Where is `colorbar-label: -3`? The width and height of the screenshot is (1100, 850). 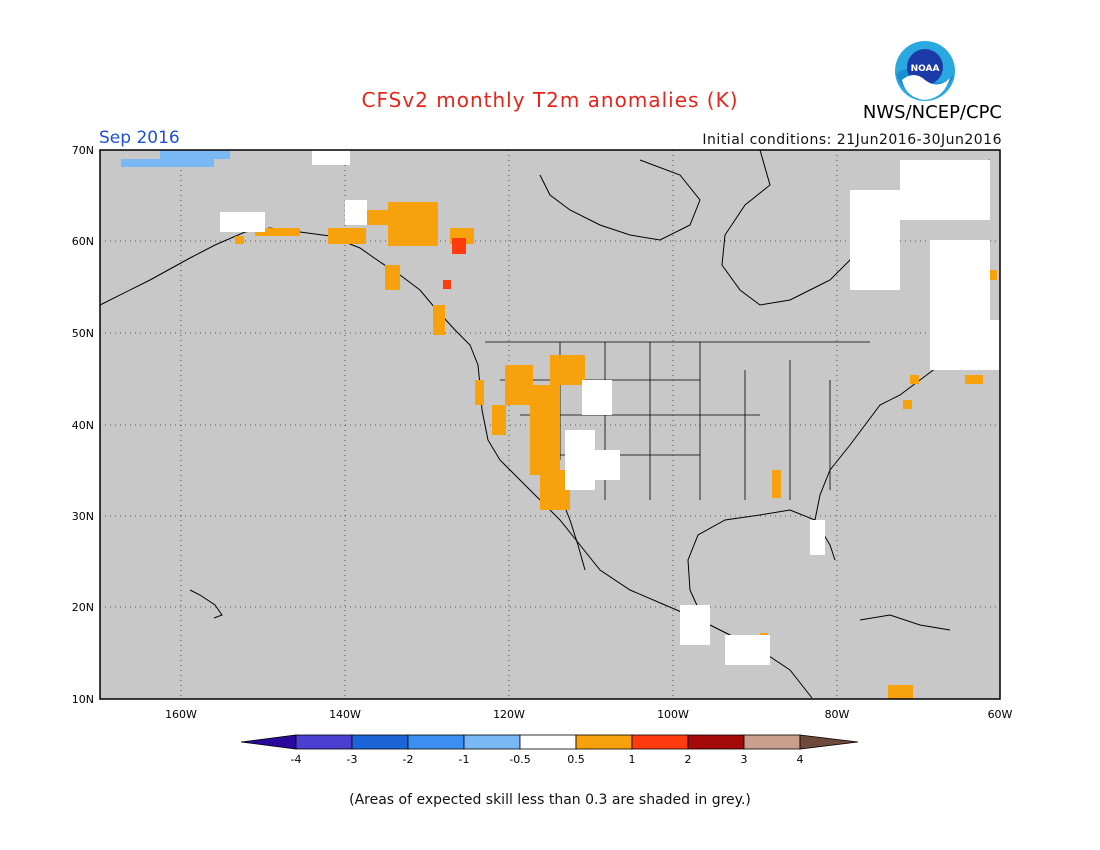
colorbar-label: -3 is located at coordinates (352, 759).